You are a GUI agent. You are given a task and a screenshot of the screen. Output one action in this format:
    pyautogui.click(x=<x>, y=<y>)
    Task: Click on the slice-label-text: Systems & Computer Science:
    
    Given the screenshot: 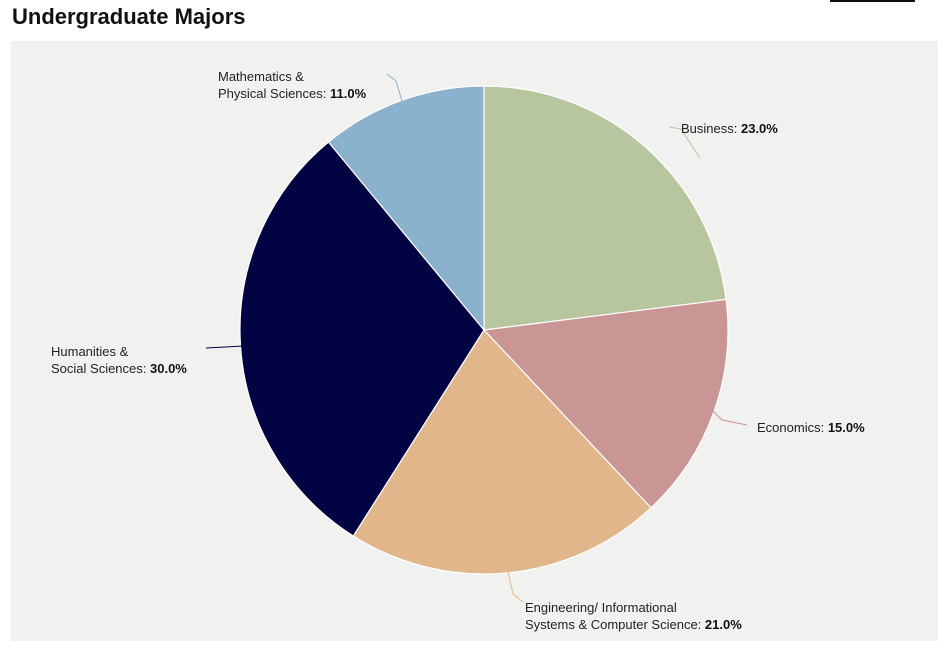 What is the action you would take?
    pyautogui.click(x=613, y=624)
    